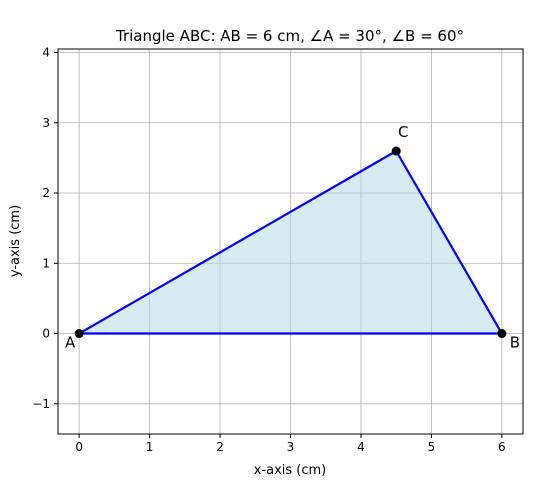 Image resolution: width=554 pixels, height=492 pixels. I want to click on x-tick-label: 1, so click(150, 447).